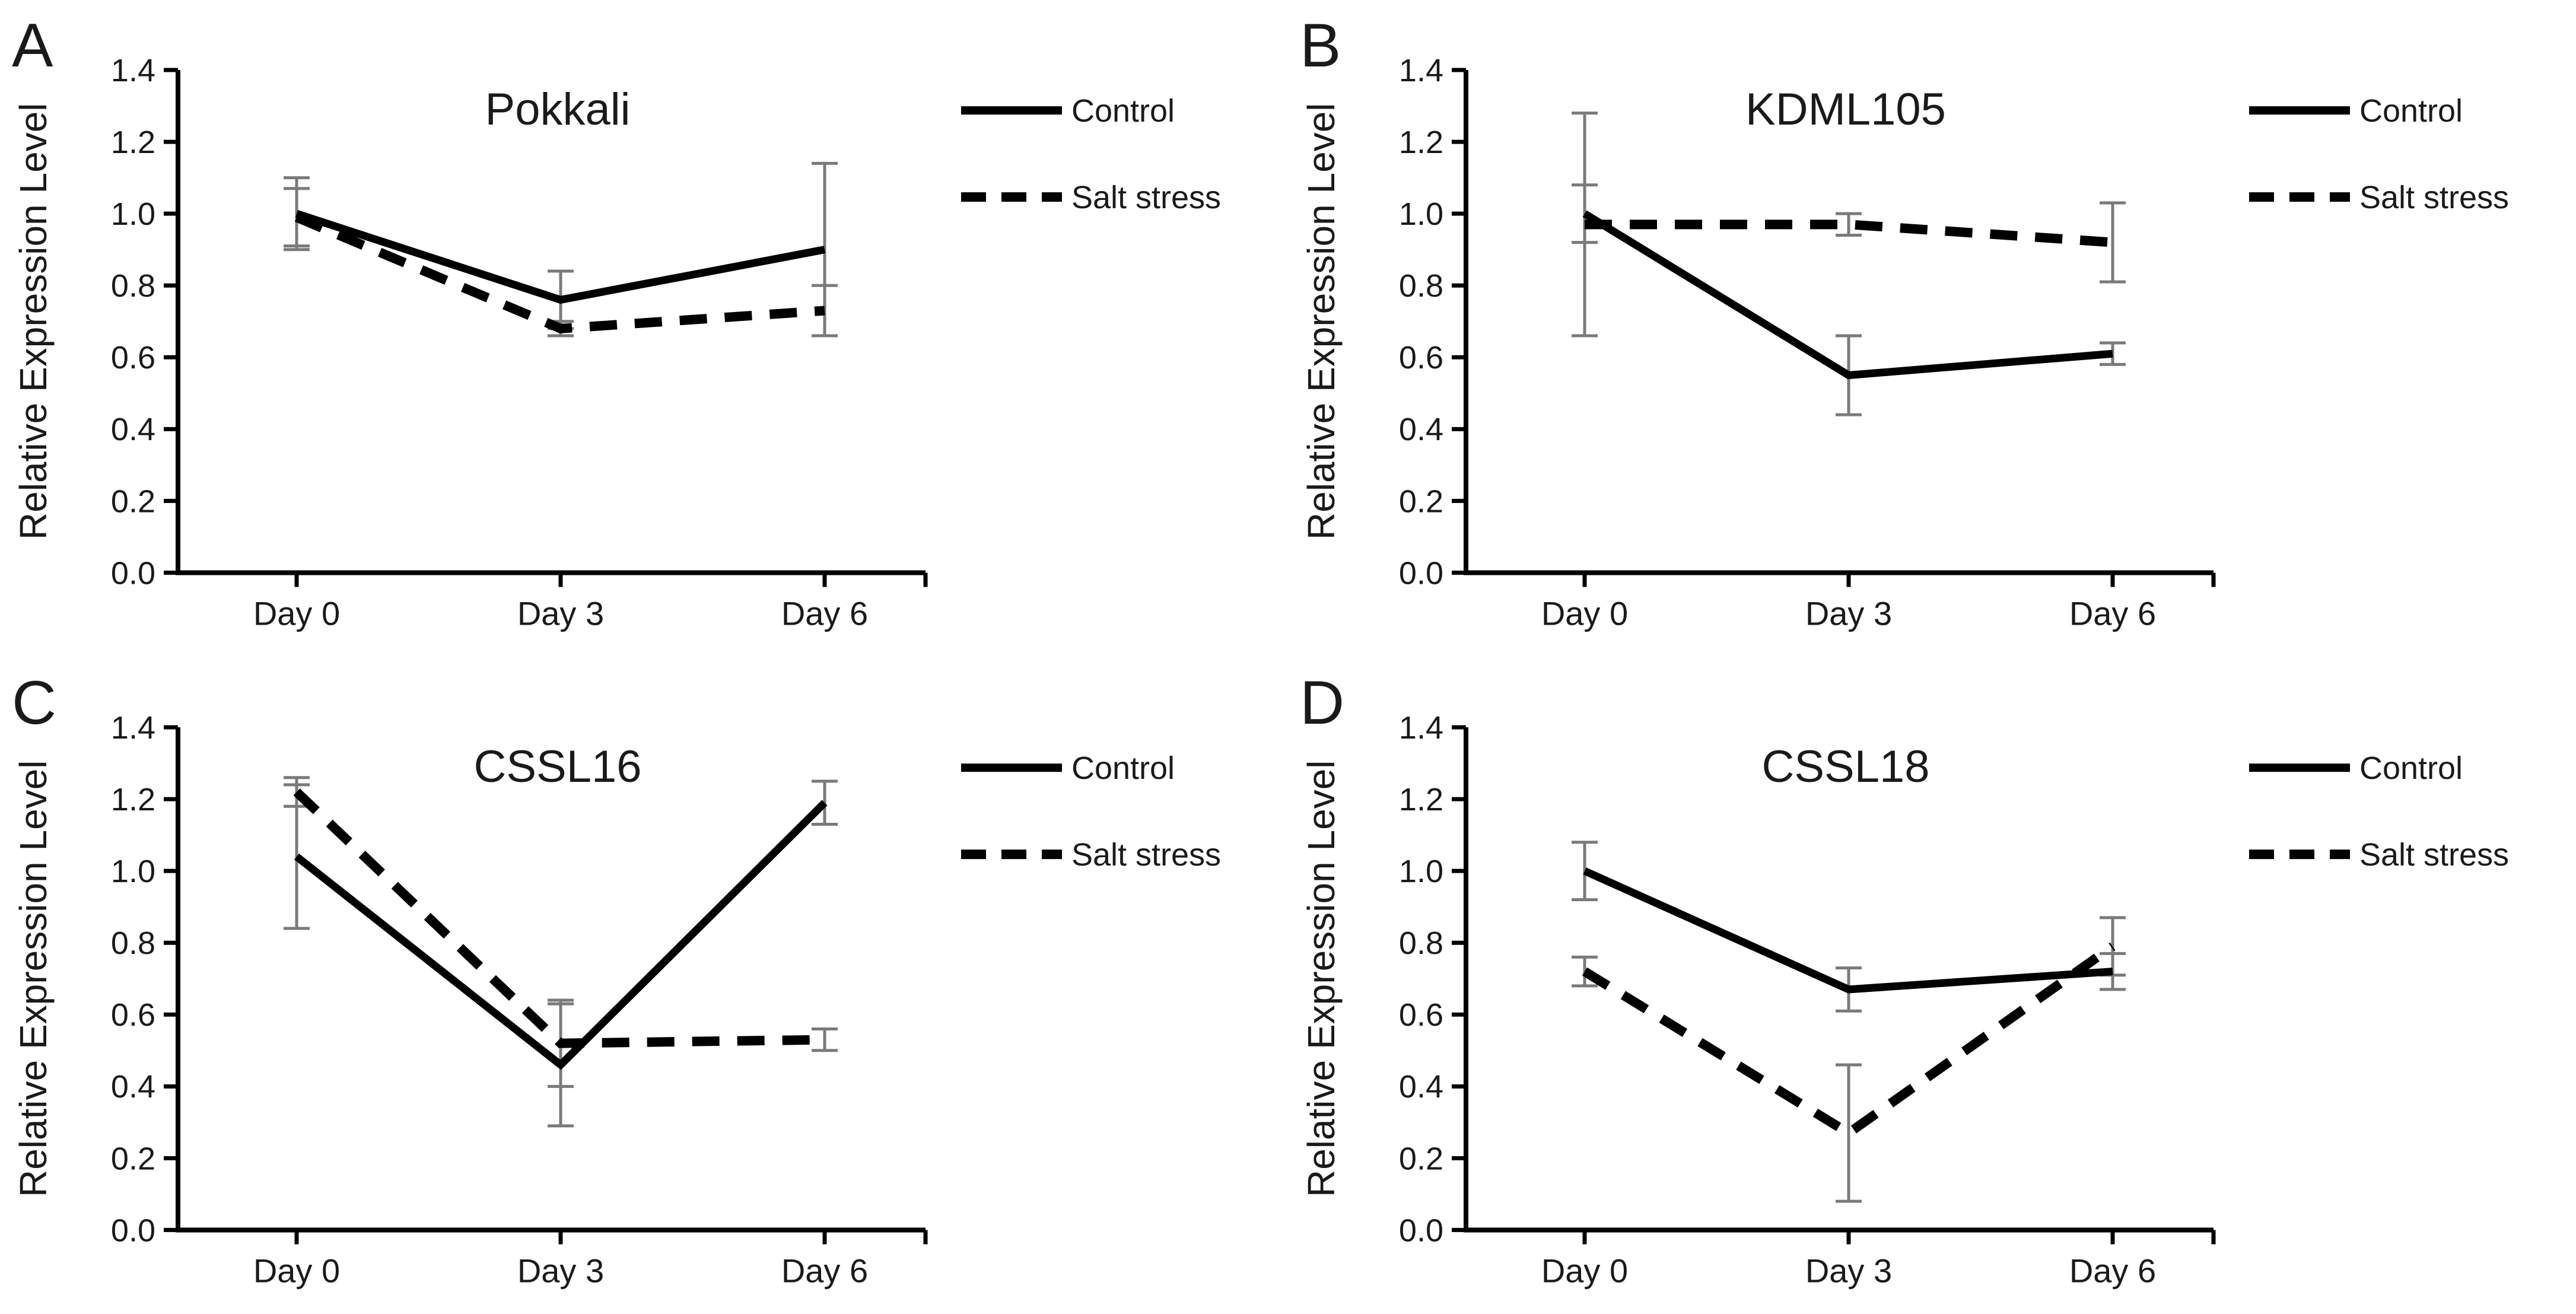  Describe the element at coordinates (1320, 45) in the screenshot. I see `panel-label: B` at that location.